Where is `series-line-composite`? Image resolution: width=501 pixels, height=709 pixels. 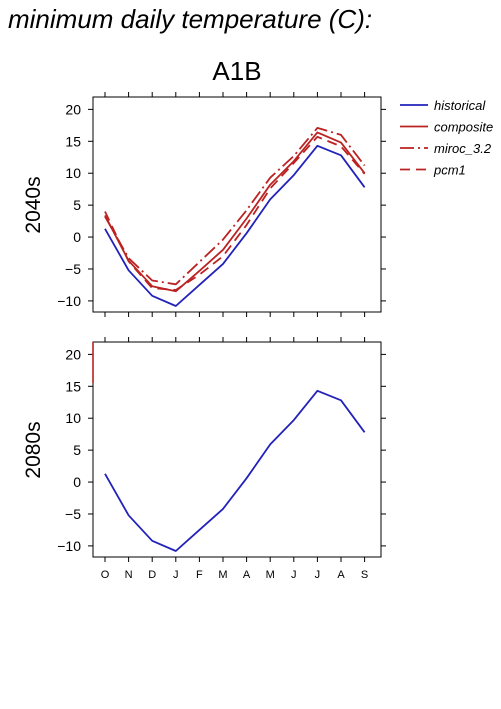
series-line-composite is located at coordinates (235, 212).